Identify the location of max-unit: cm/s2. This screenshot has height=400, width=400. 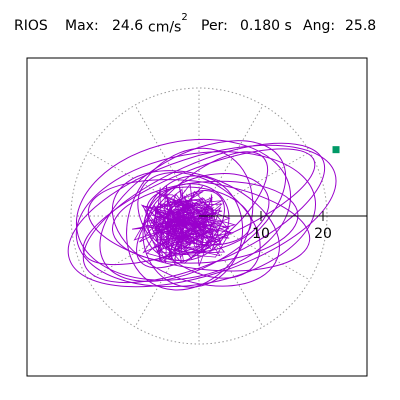
(168, 24).